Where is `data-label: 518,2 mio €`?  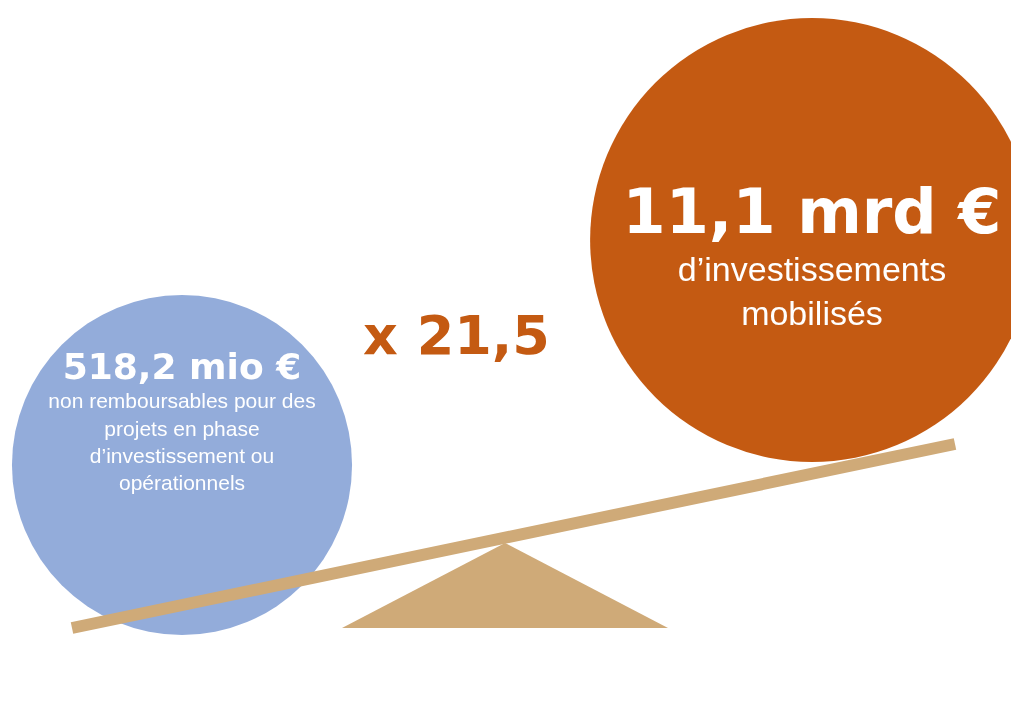 data-label: 518,2 mio € is located at coordinates (182, 367).